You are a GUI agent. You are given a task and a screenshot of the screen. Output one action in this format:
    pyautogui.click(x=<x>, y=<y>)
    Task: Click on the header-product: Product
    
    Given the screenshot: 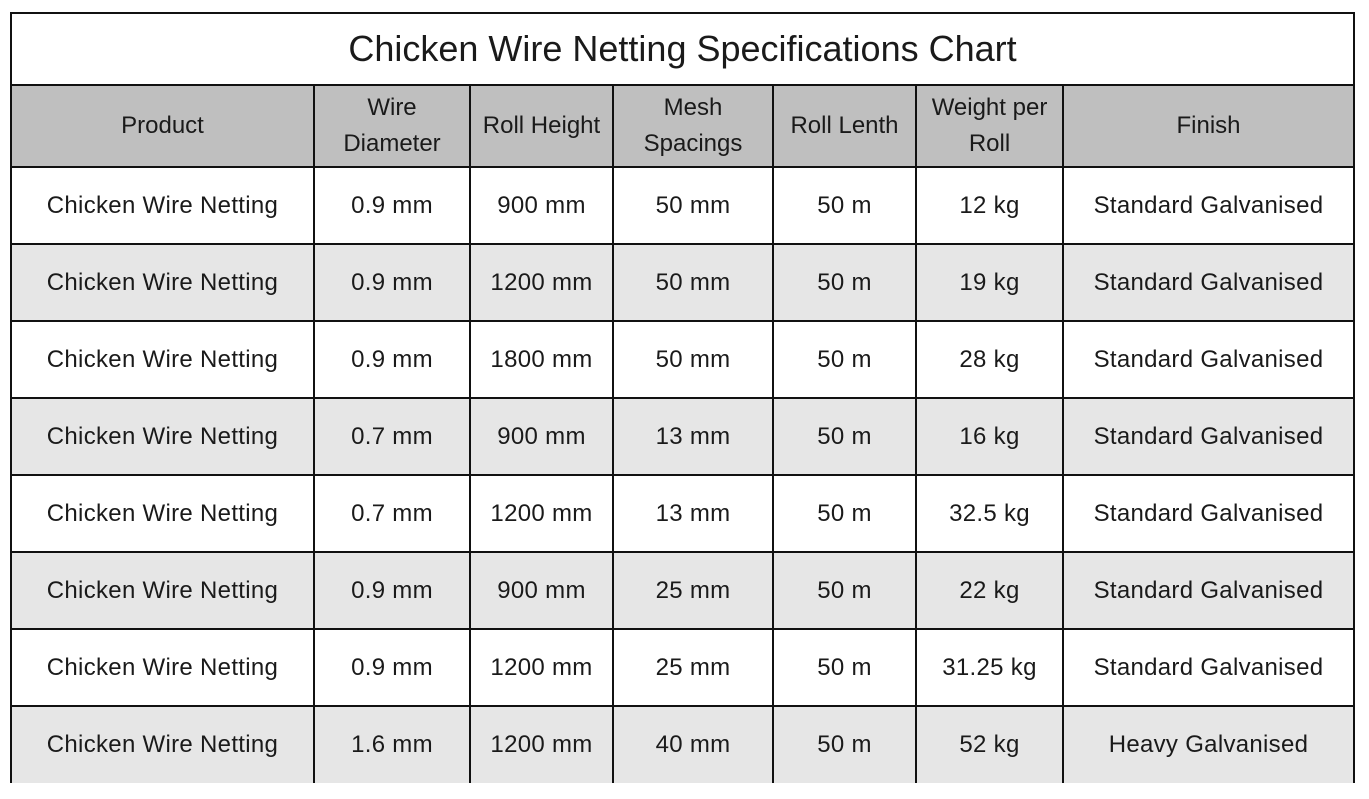 What is the action you would take?
    pyautogui.click(x=163, y=127)
    